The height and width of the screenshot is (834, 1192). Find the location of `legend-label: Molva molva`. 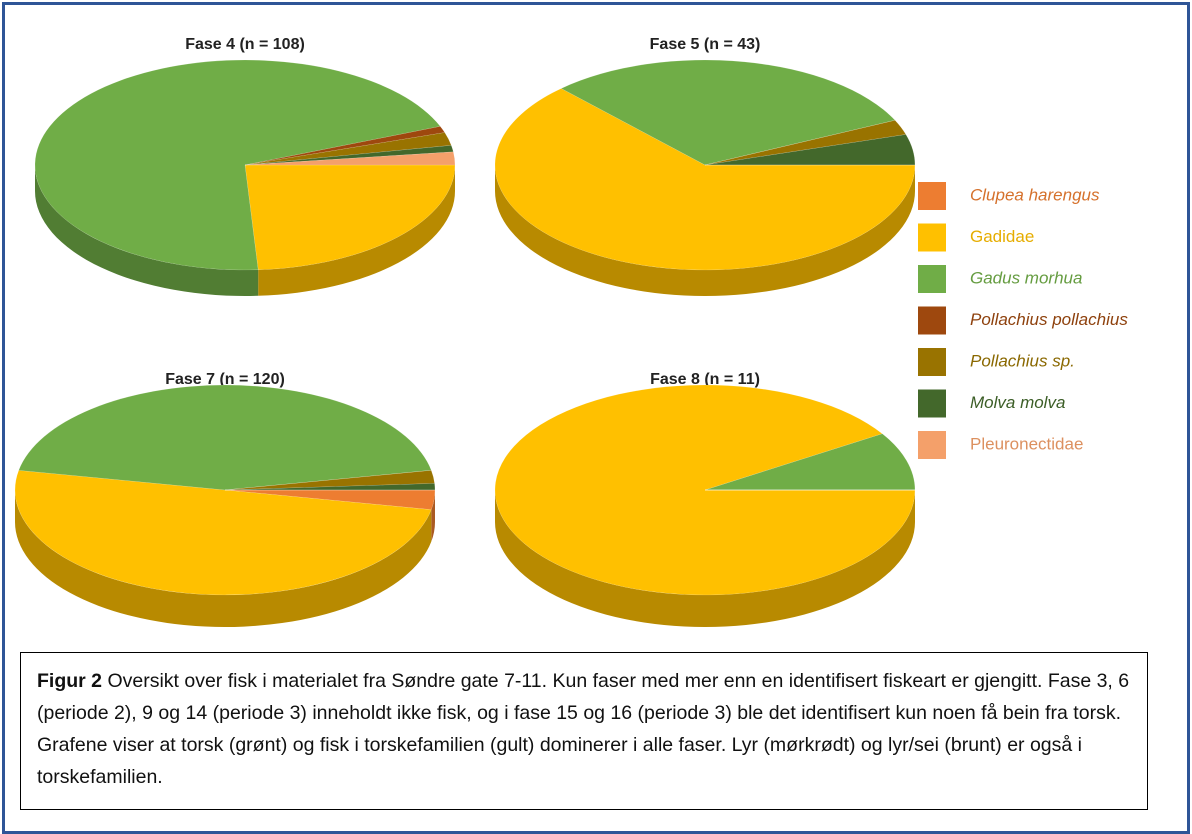

legend-label: Molva molva is located at coordinates (1017, 402).